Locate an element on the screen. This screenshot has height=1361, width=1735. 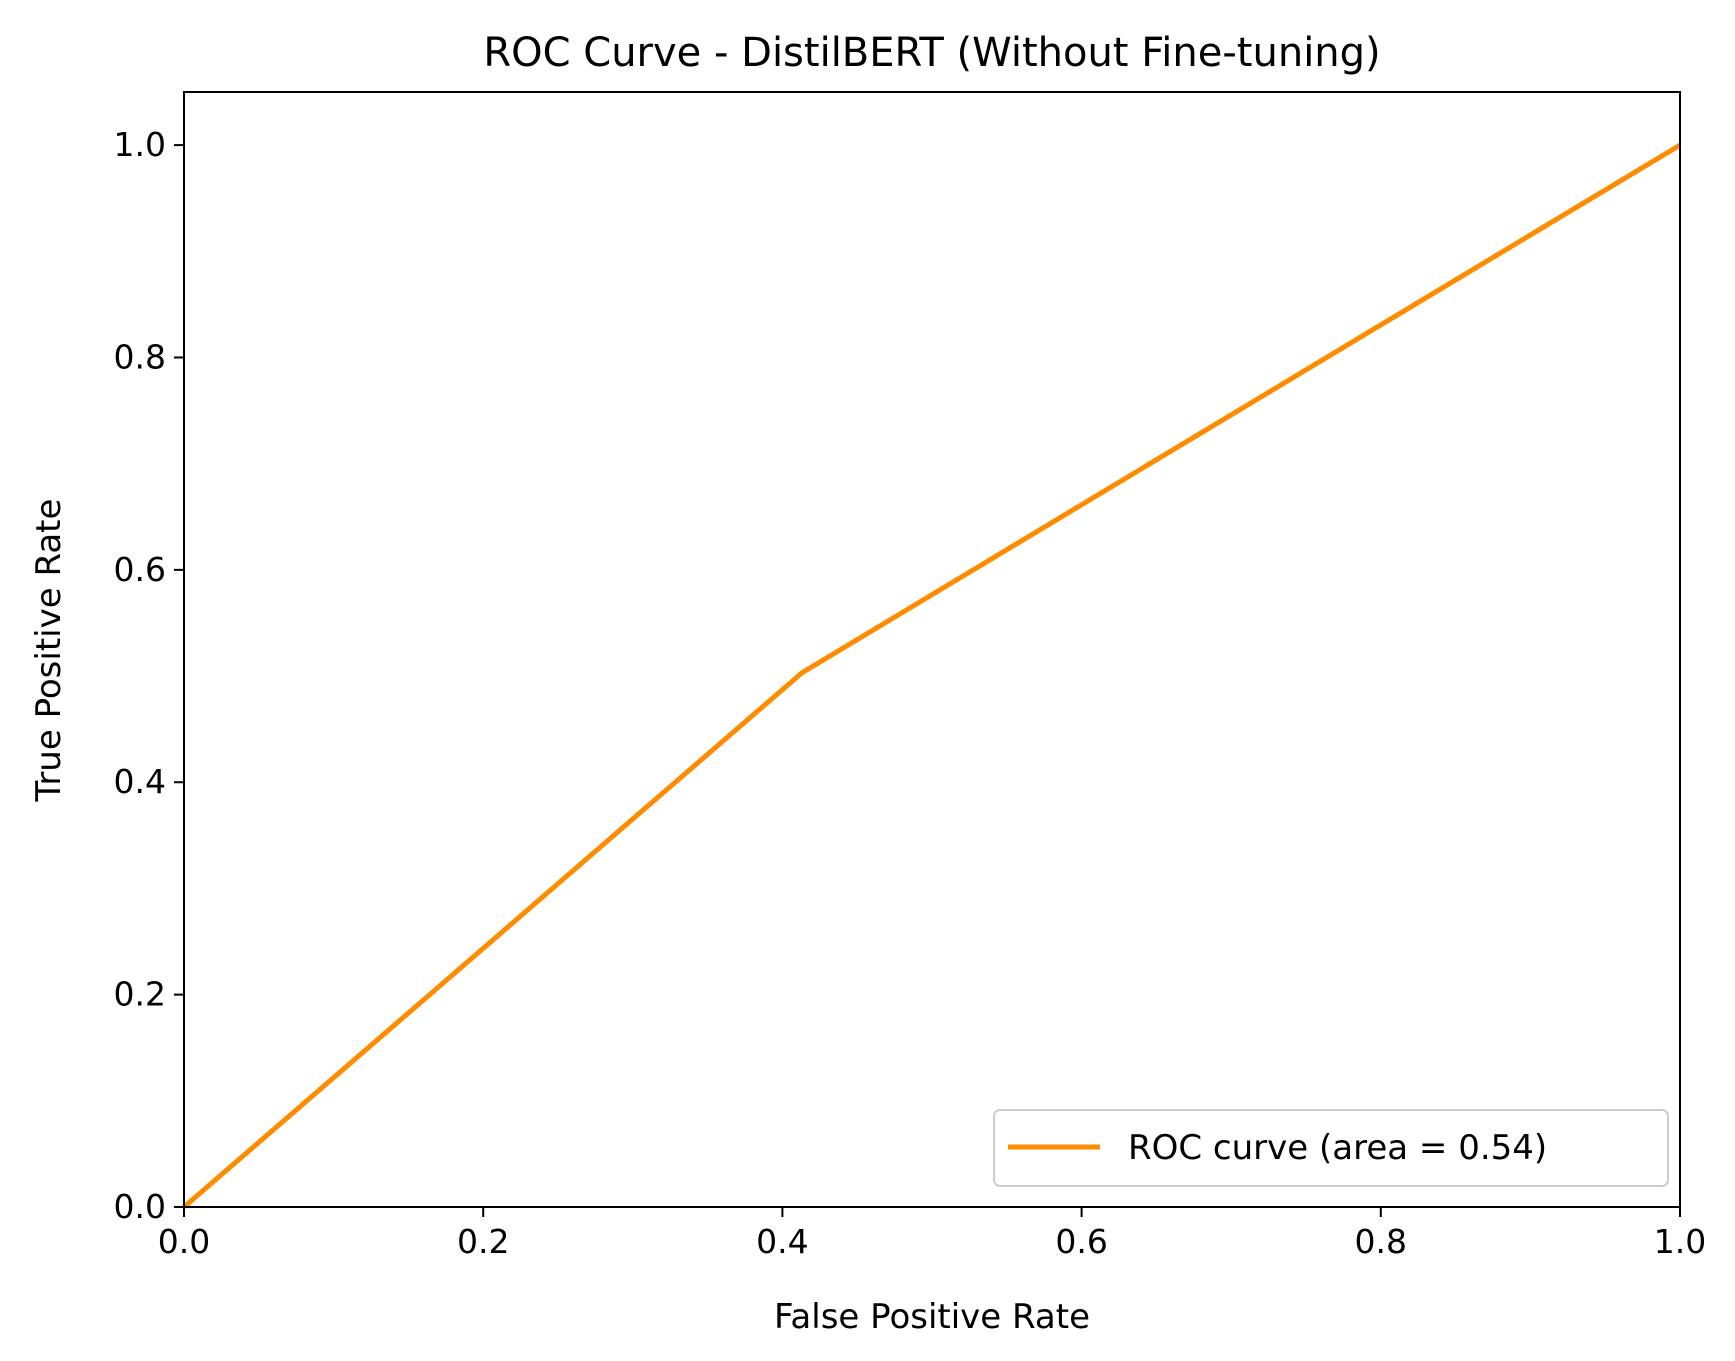
y-tick-label: 0.4 is located at coordinates (140, 781).